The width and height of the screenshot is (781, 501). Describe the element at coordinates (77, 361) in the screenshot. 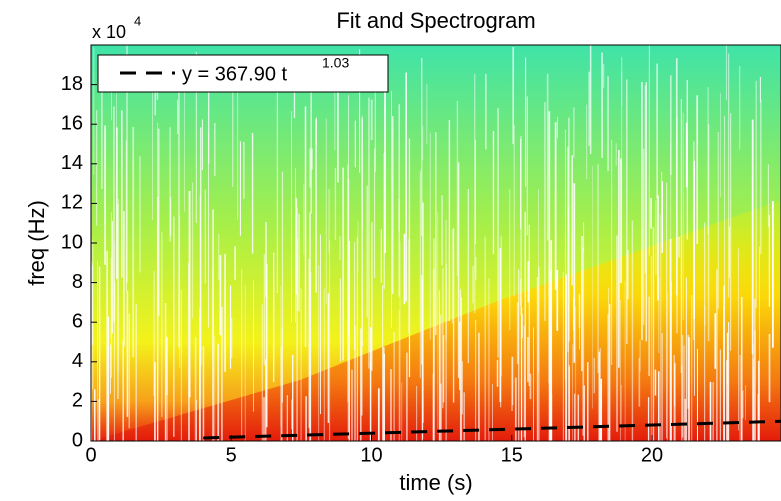

I see `y-tick-label: 4` at that location.